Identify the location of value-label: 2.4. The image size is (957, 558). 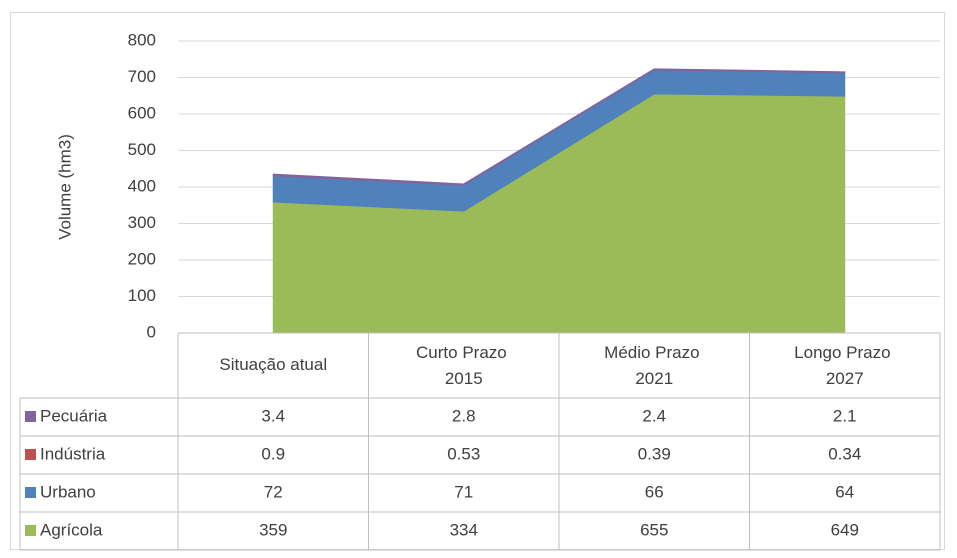
(654, 415).